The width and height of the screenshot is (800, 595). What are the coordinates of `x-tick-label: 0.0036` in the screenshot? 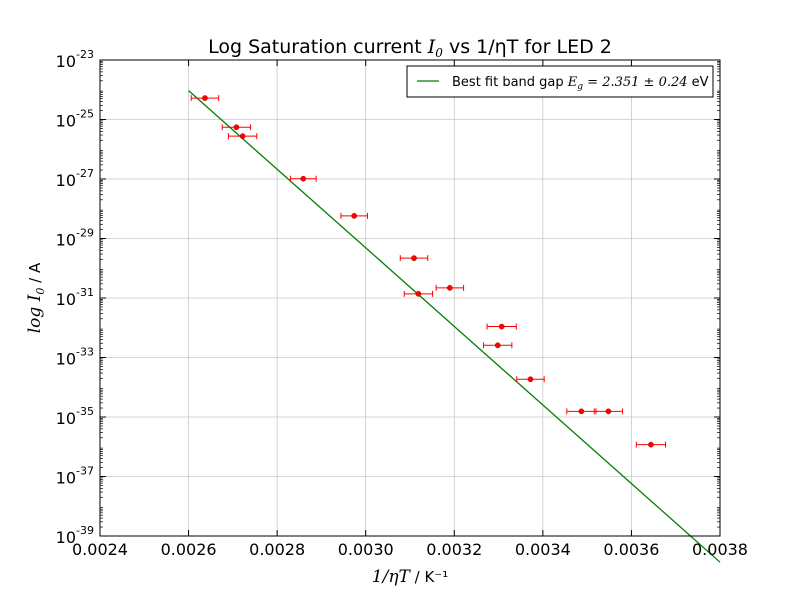 It's located at (631, 549).